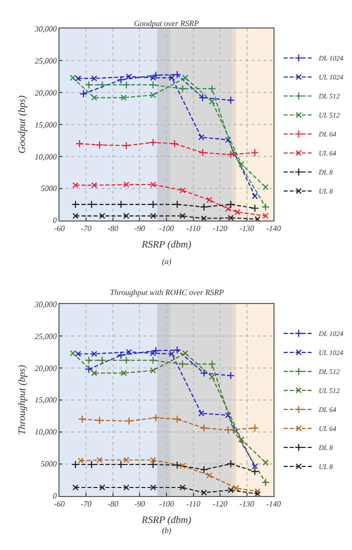 The image size is (352, 550). Describe the element at coordinates (273, 228) in the screenshot. I see `x-tick-label: -140` at that location.